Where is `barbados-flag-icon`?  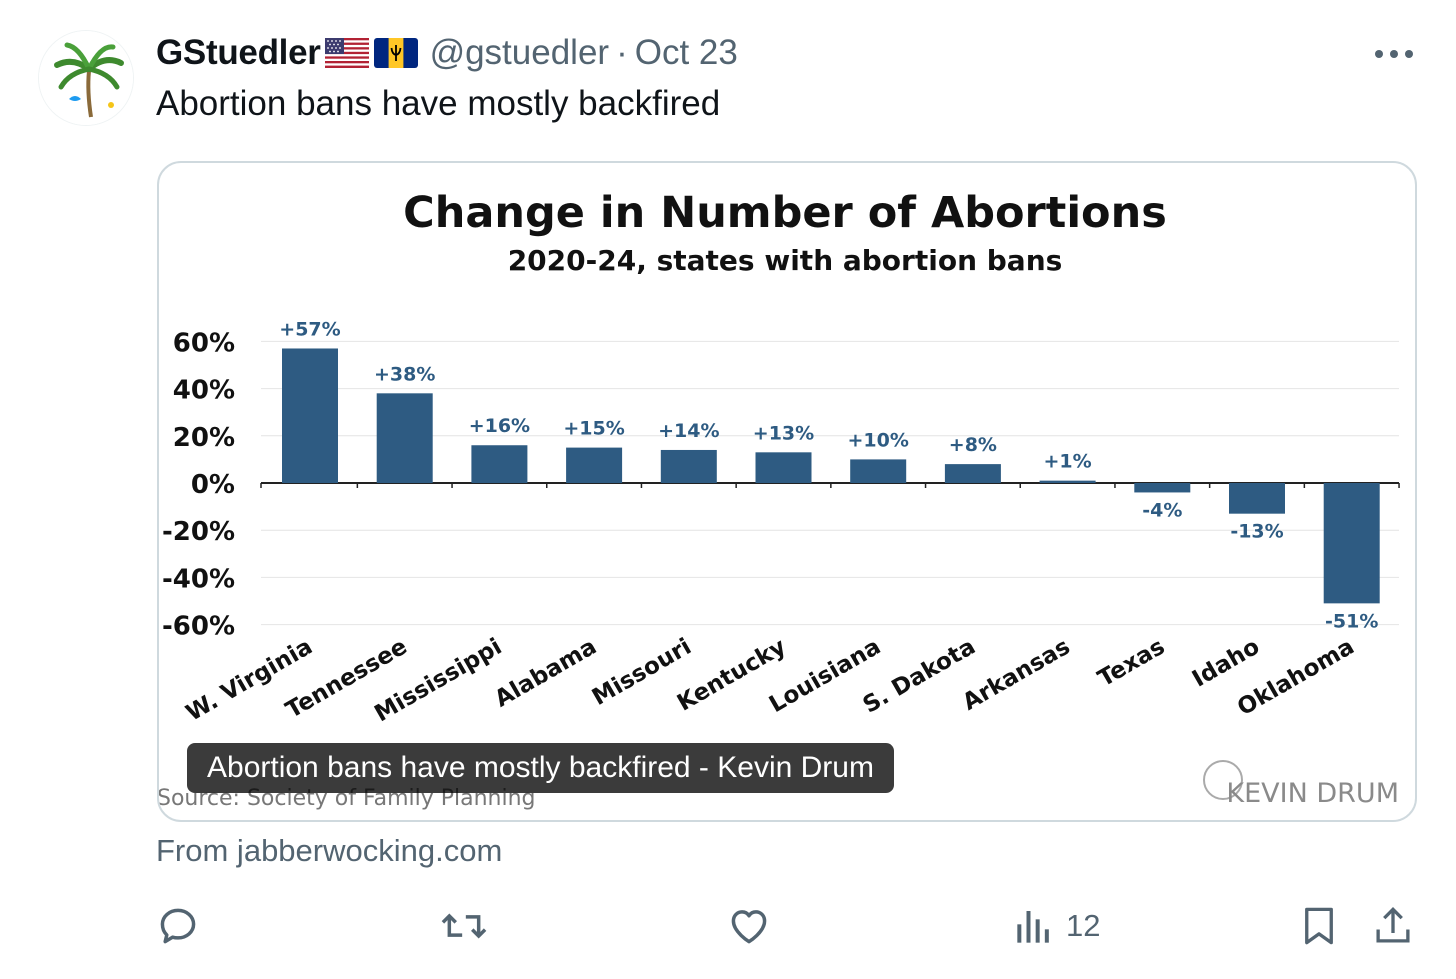
barbados-flag-icon is located at coordinates (395, 53).